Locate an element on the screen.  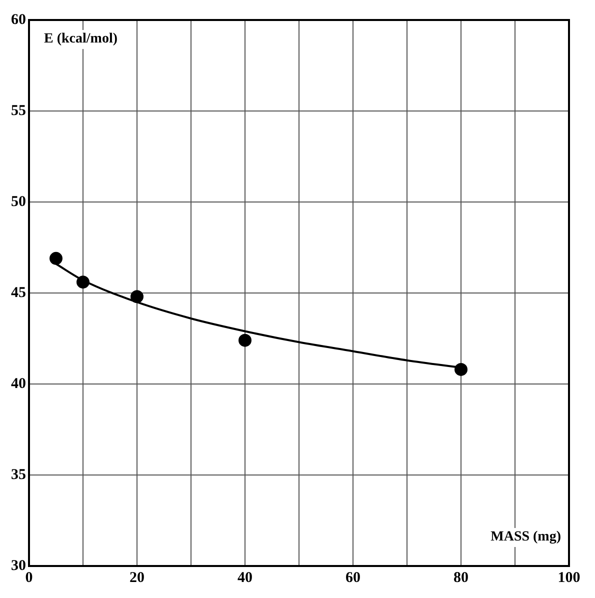
x-tick-label: 20 is located at coordinates (137, 578).